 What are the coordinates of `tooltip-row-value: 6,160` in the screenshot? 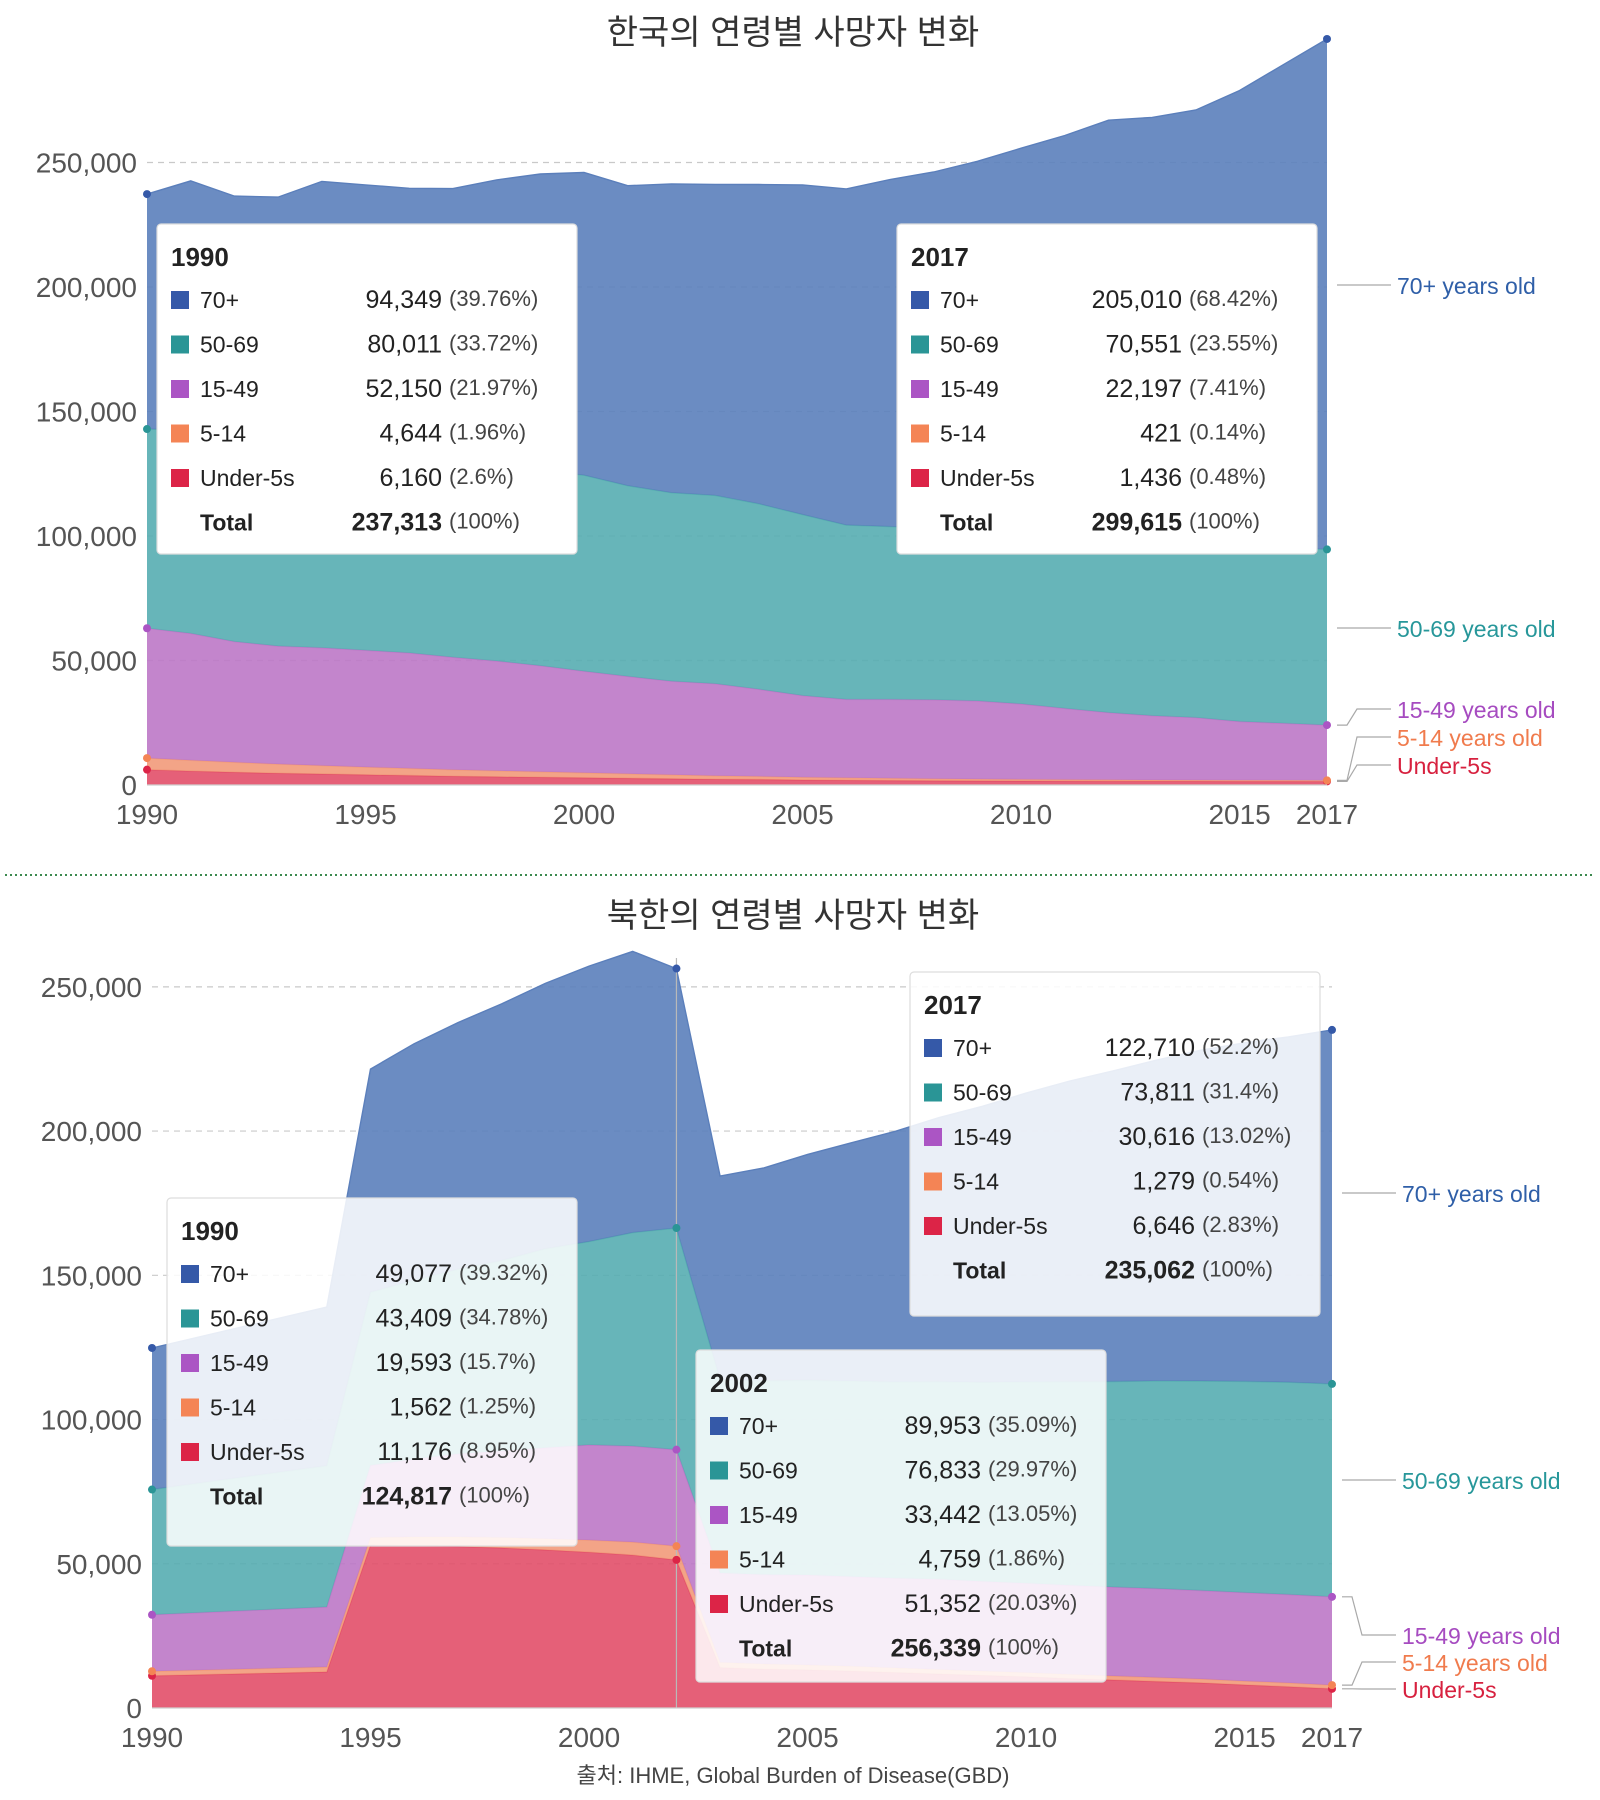 It's located at (410, 478).